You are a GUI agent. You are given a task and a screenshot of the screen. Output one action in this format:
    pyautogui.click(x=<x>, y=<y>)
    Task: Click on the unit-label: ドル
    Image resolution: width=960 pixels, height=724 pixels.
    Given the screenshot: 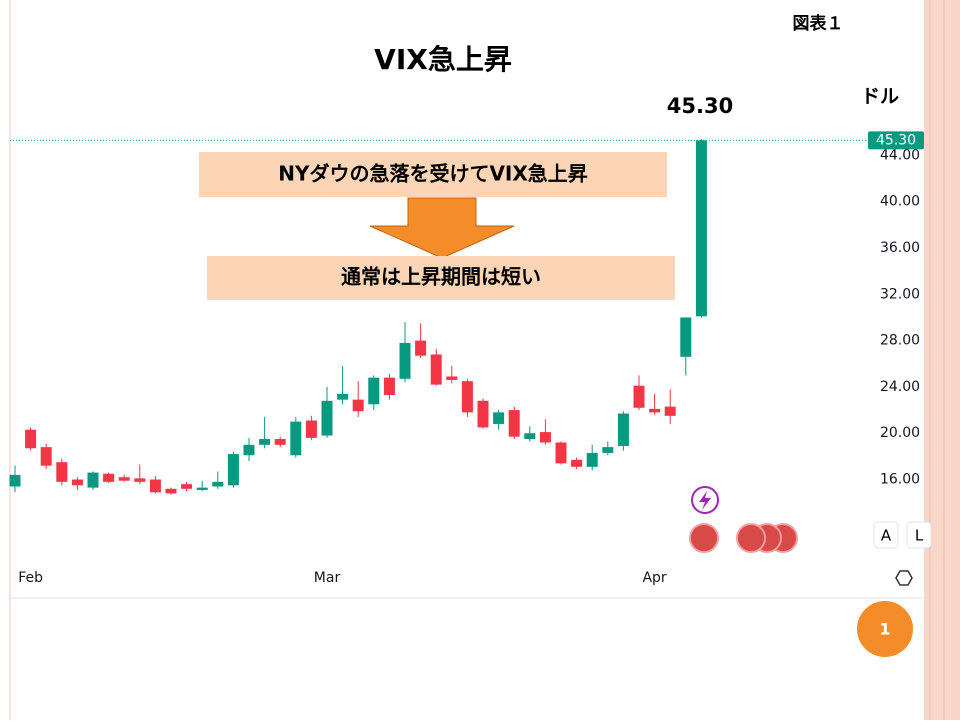 What is the action you would take?
    pyautogui.click(x=880, y=97)
    